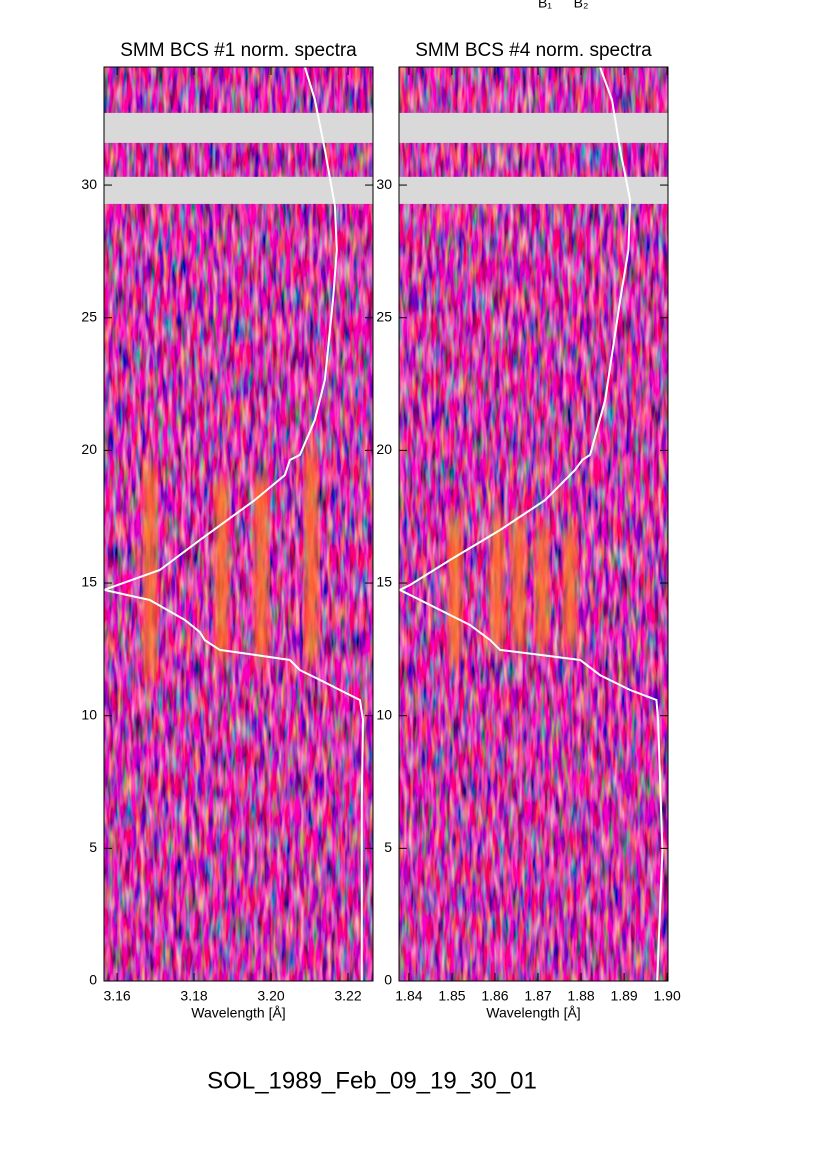 Image resolution: width=826 pixels, height=1169 pixels. What do you see at coordinates (580, 996) in the screenshot?
I see `x-tick-label: 1.88` at bounding box center [580, 996].